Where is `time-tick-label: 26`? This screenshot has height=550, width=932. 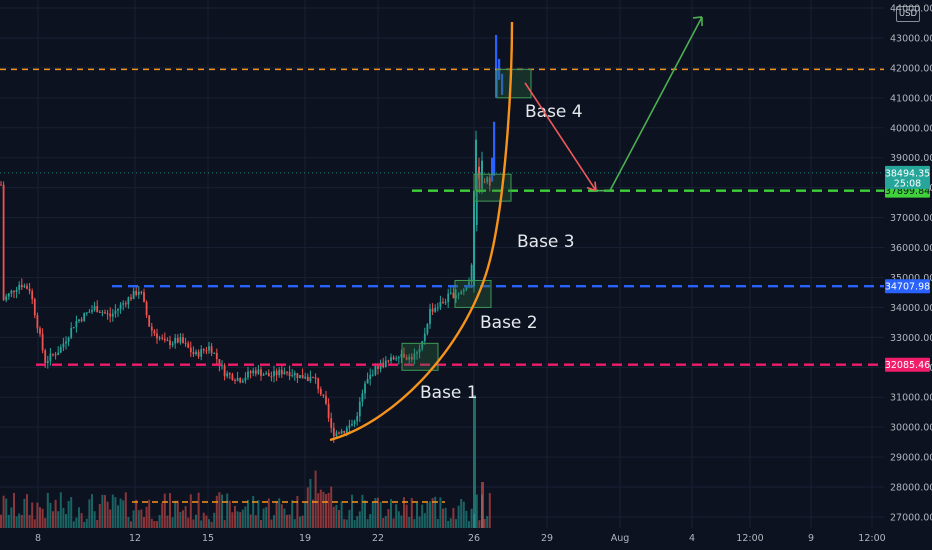 time-tick-label: 26 is located at coordinates (474, 538).